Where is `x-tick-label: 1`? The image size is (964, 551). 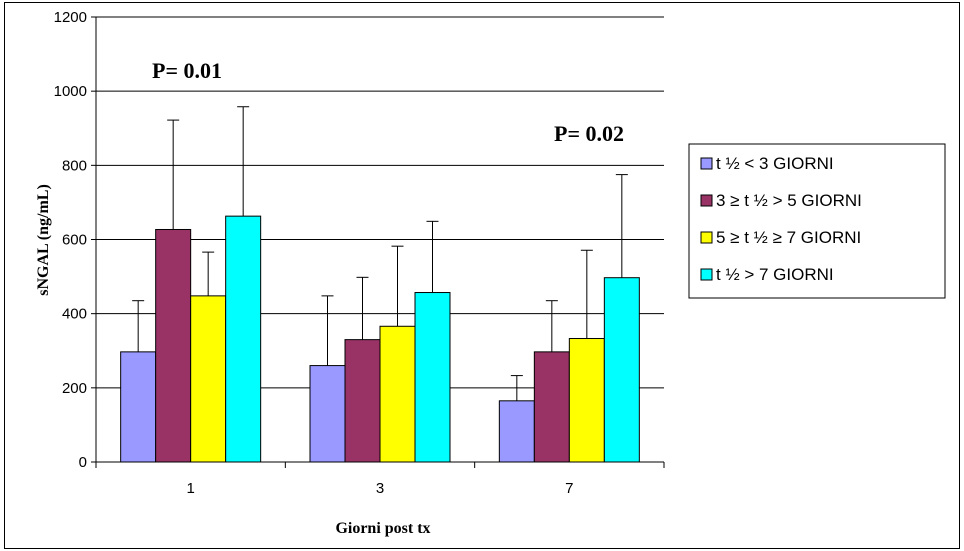
x-tick-label: 1 is located at coordinates (190, 488).